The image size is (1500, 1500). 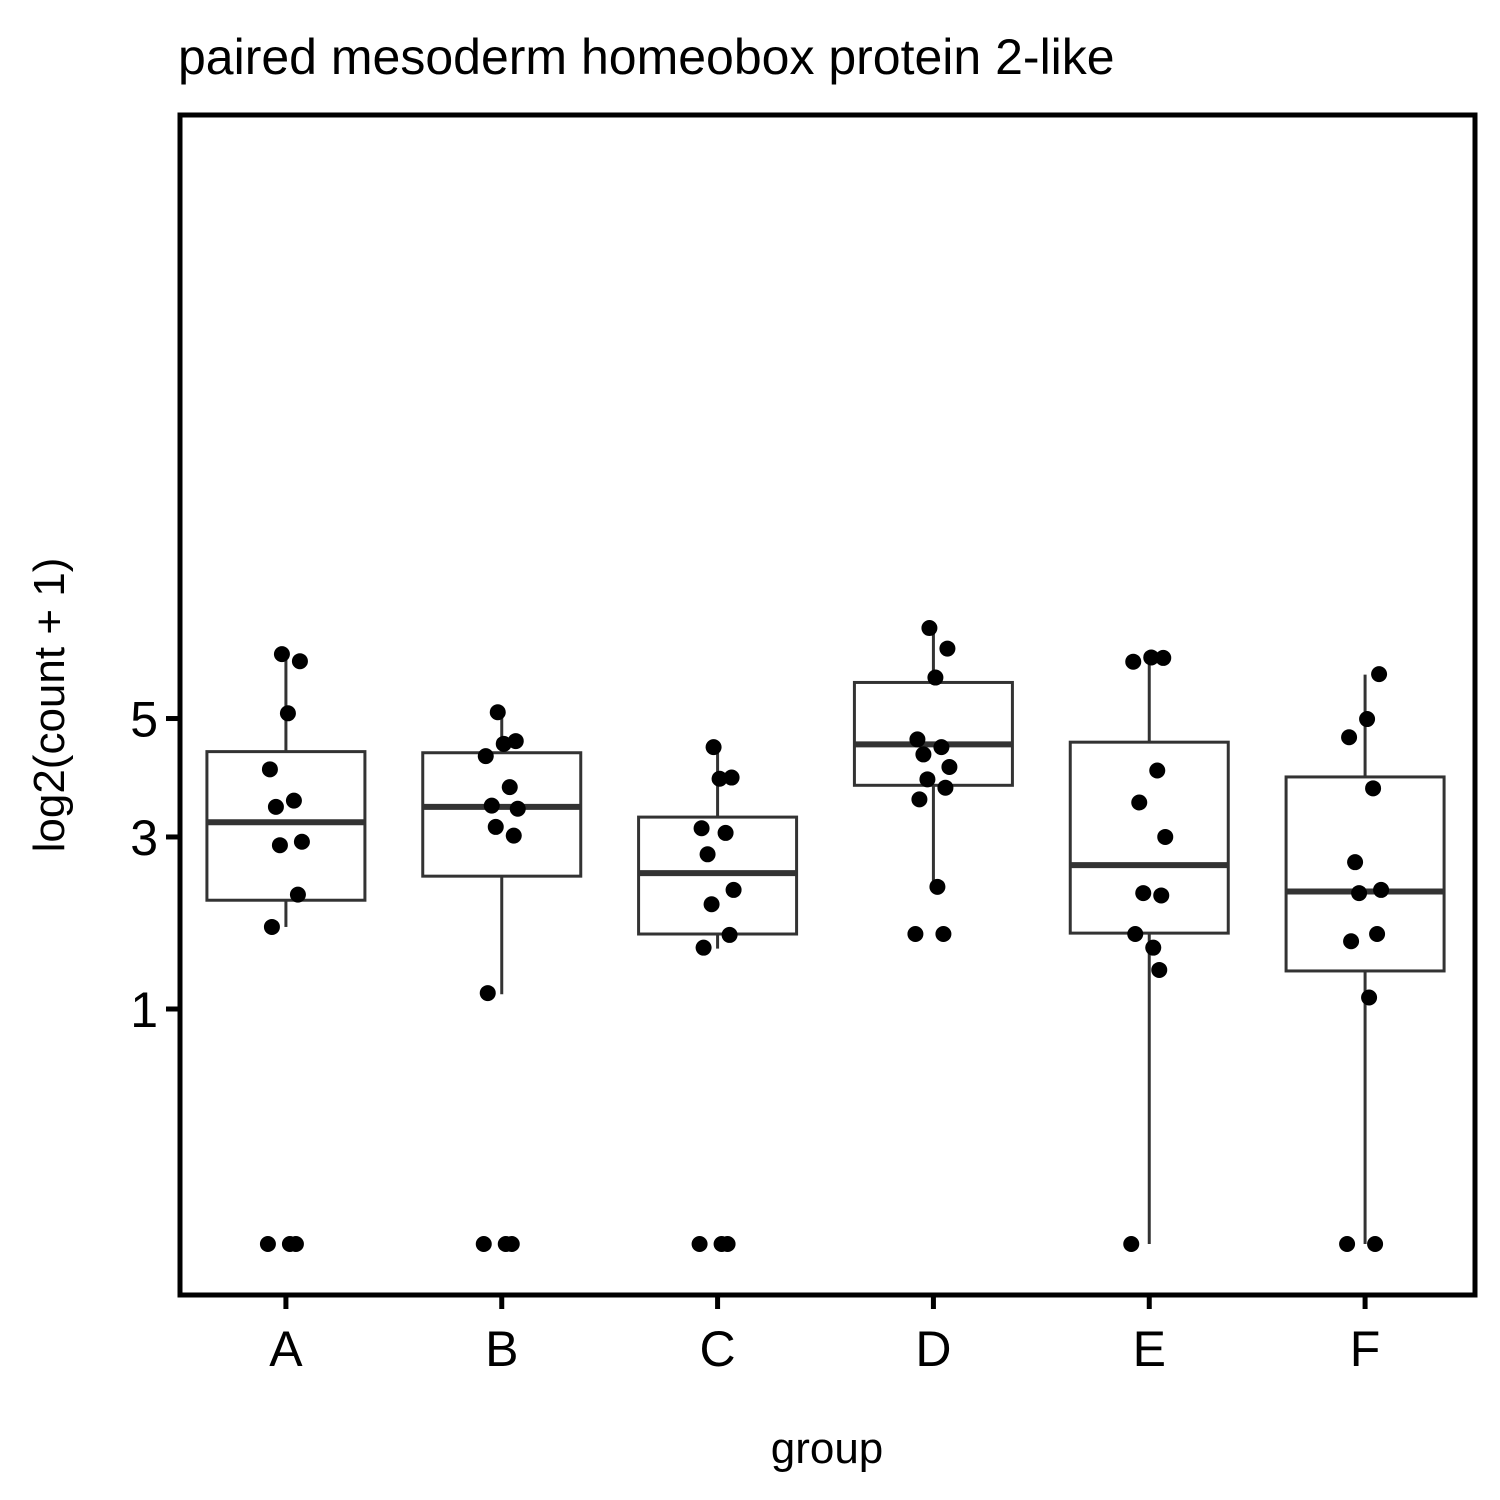 I want to click on box-group-C, so click(x=718, y=848).